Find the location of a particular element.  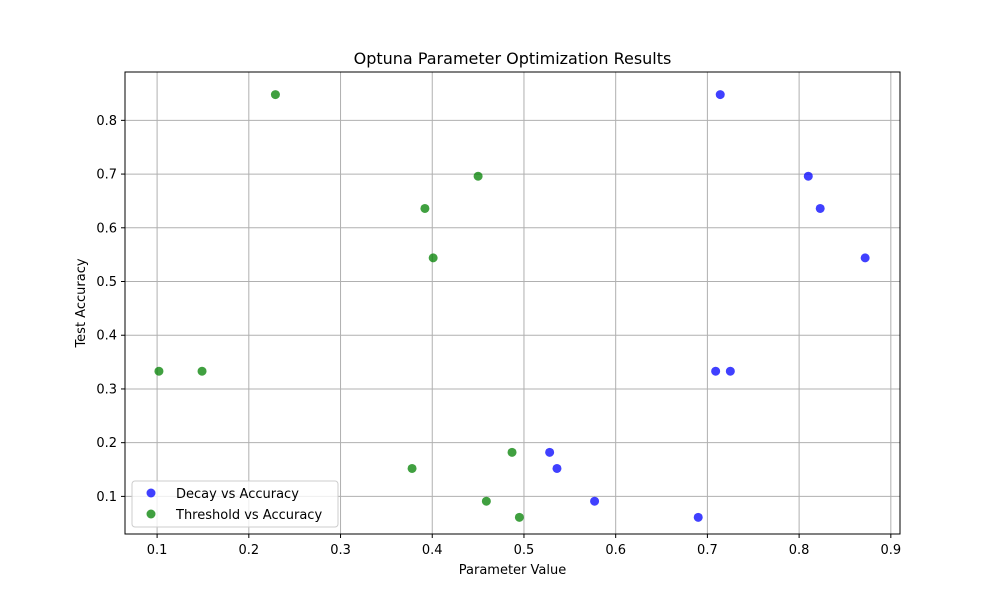

legend: Decay vs Accuracy Threshold vs Accuracy is located at coordinates (235, 504).